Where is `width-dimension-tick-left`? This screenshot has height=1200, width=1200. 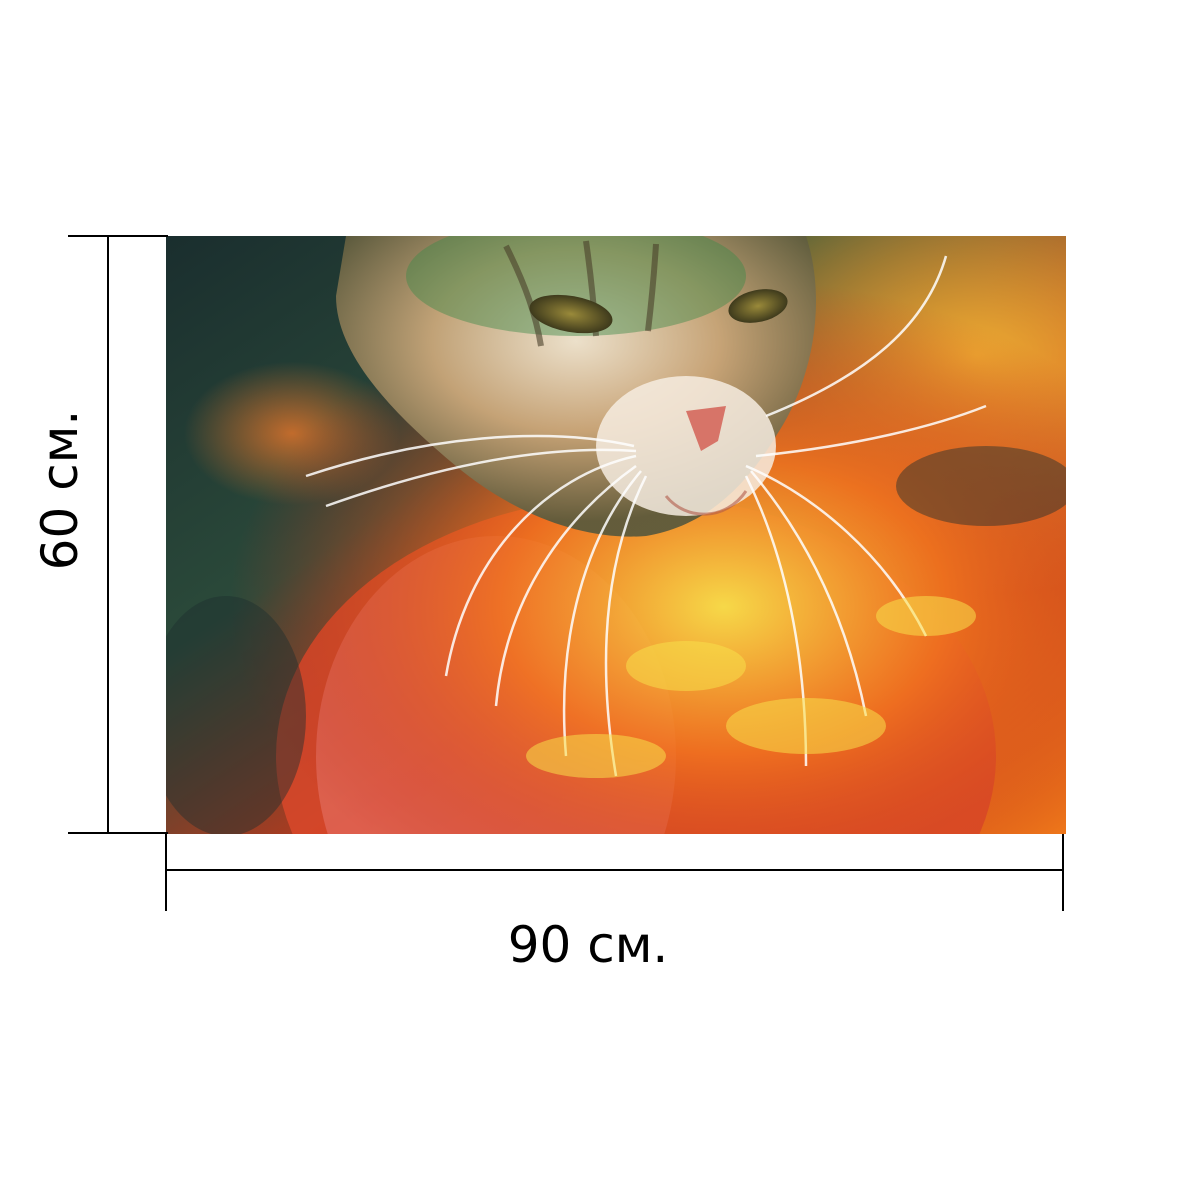 width-dimension-tick-left is located at coordinates (166, 872).